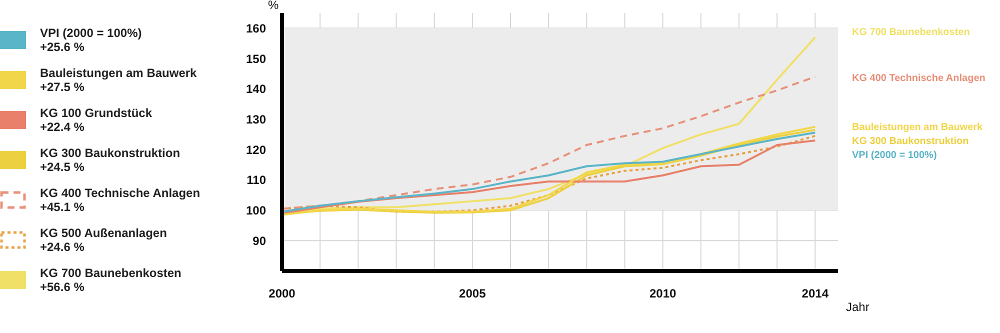  I want to click on text: KG 400 Technische Anlagen, so click(919, 78).